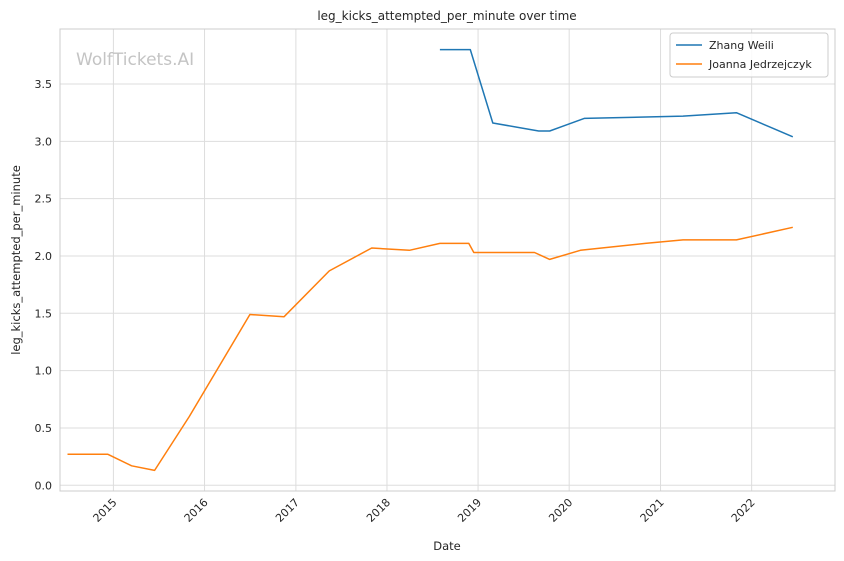  I want to click on y-tick-label: 3.5, so click(44, 84).